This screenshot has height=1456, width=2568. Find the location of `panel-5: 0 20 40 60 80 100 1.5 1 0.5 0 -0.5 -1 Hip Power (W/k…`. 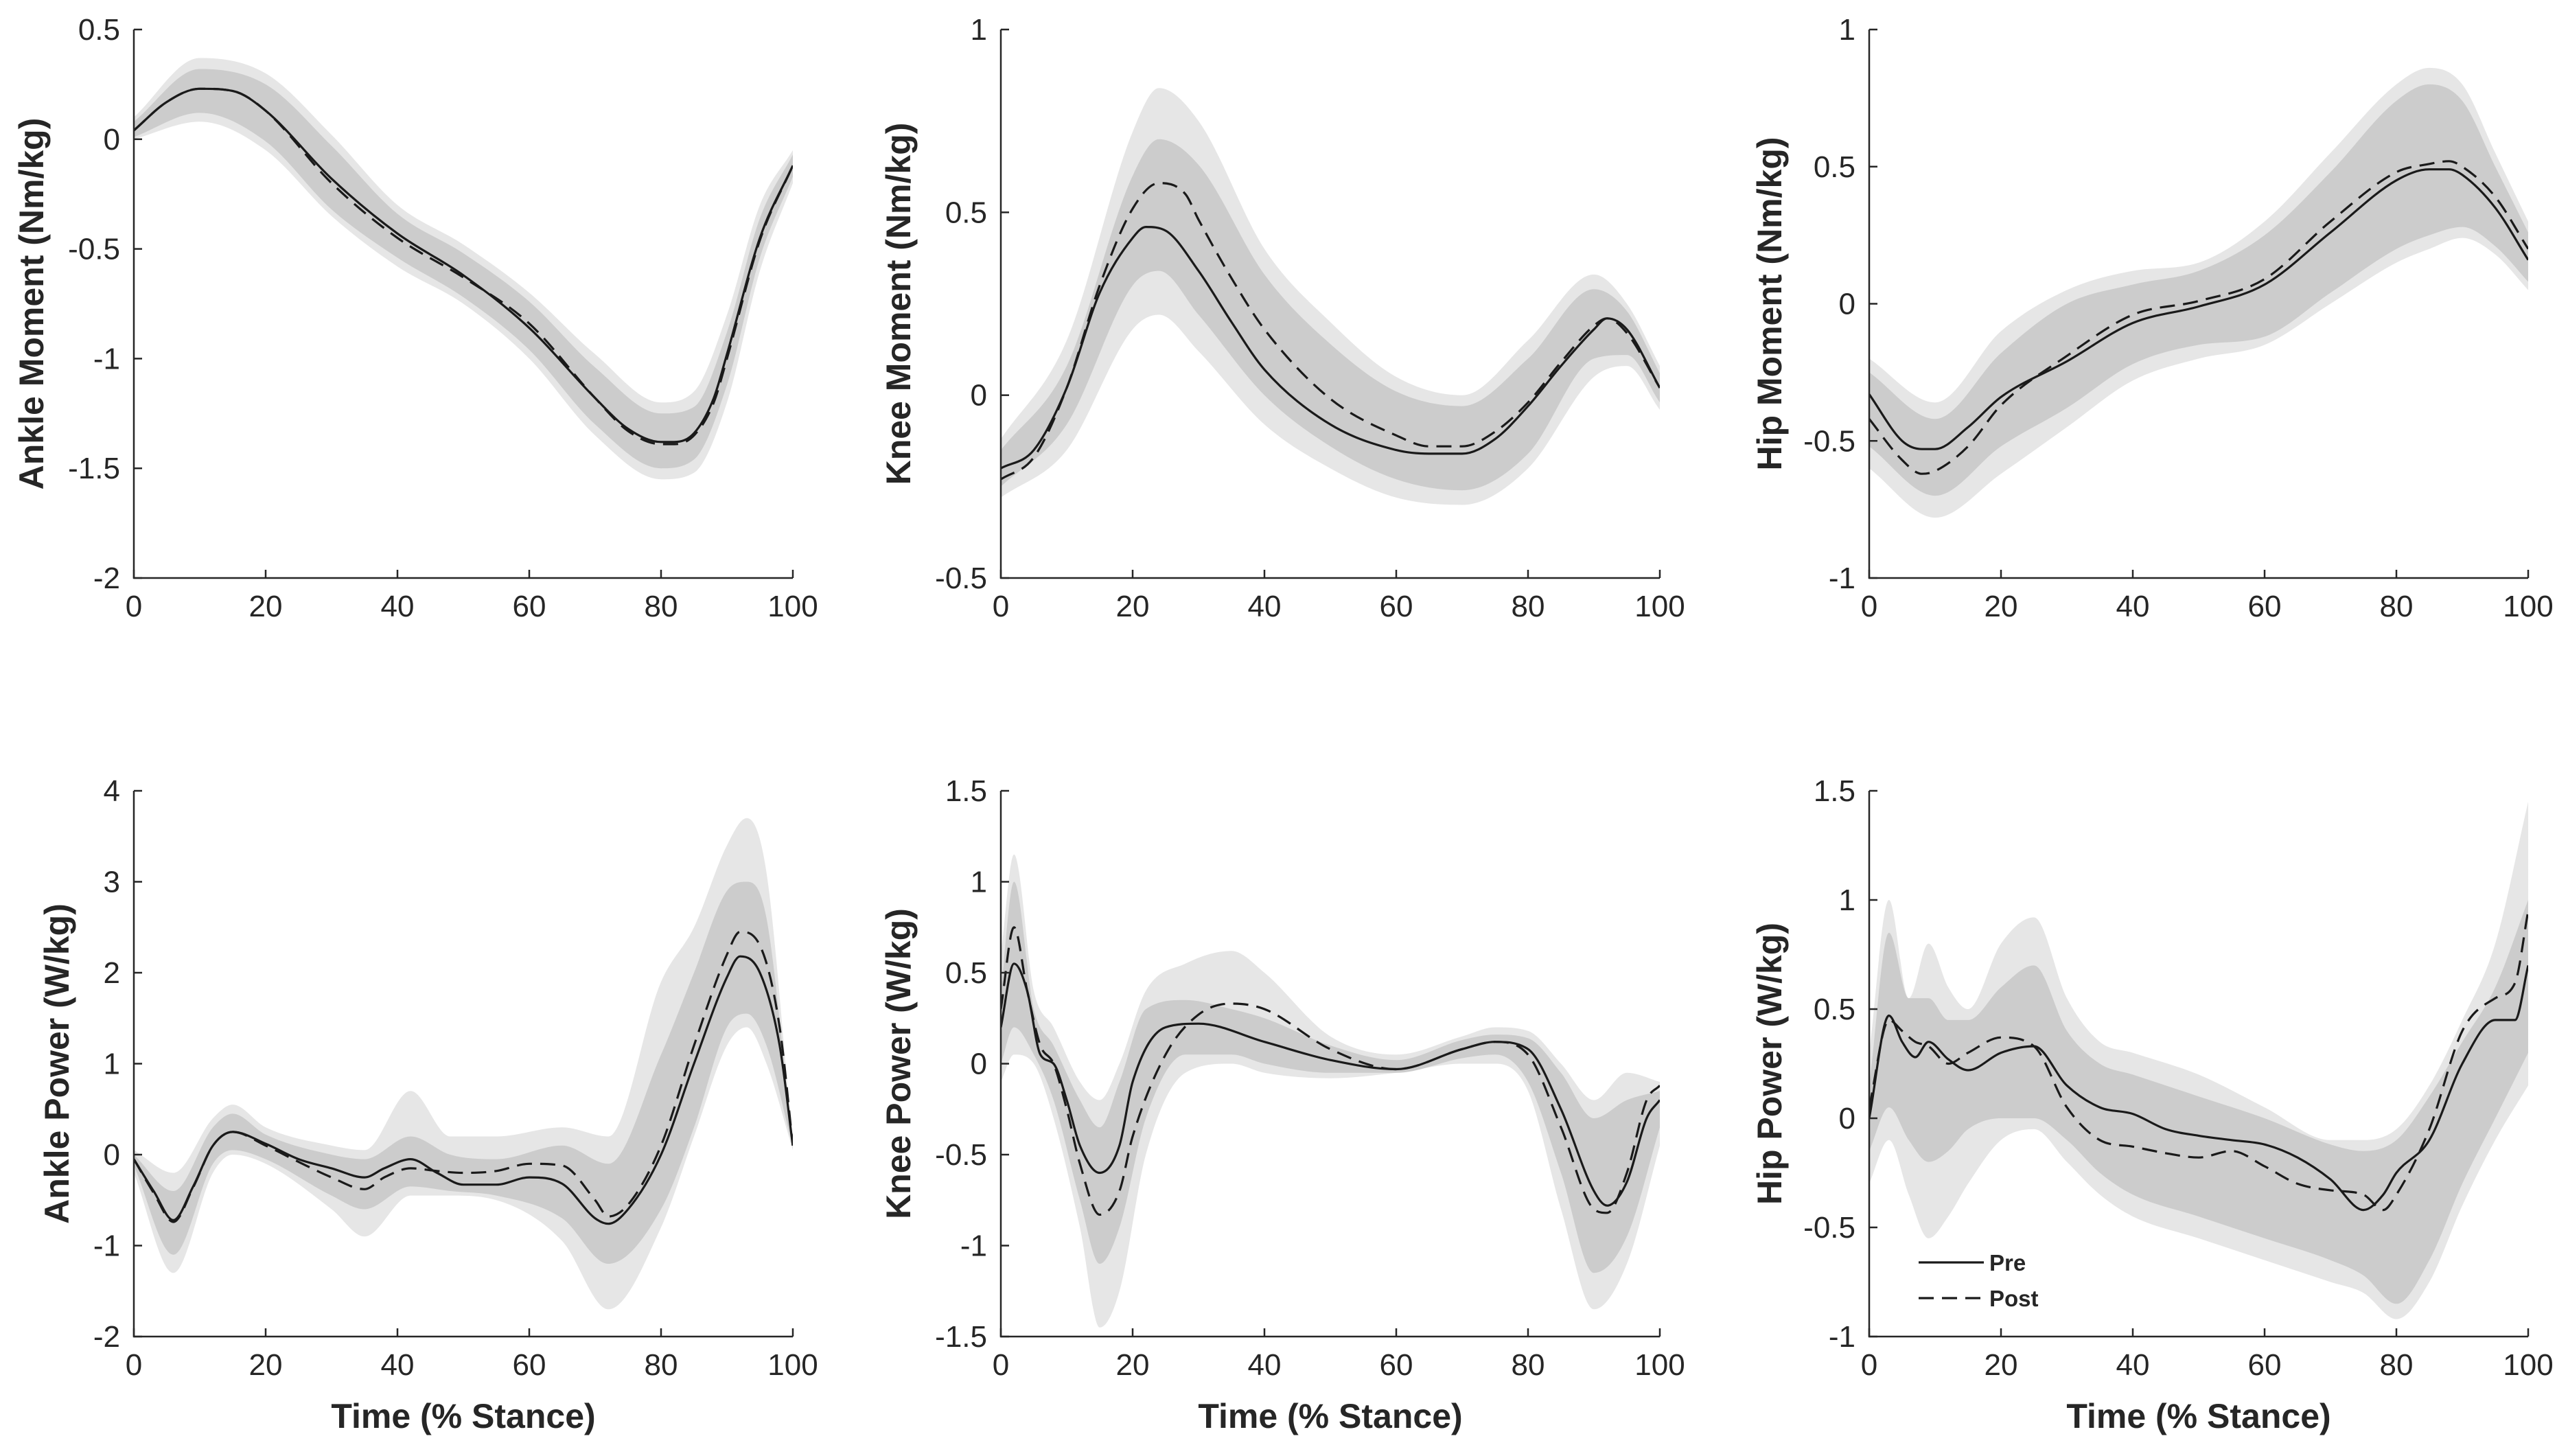

panel-5: 0 20 40 60 80 100 1.5 1 0.5 0 -0.5 -1 Hip Power (W/k… is located at coordinates (2152, 1104).